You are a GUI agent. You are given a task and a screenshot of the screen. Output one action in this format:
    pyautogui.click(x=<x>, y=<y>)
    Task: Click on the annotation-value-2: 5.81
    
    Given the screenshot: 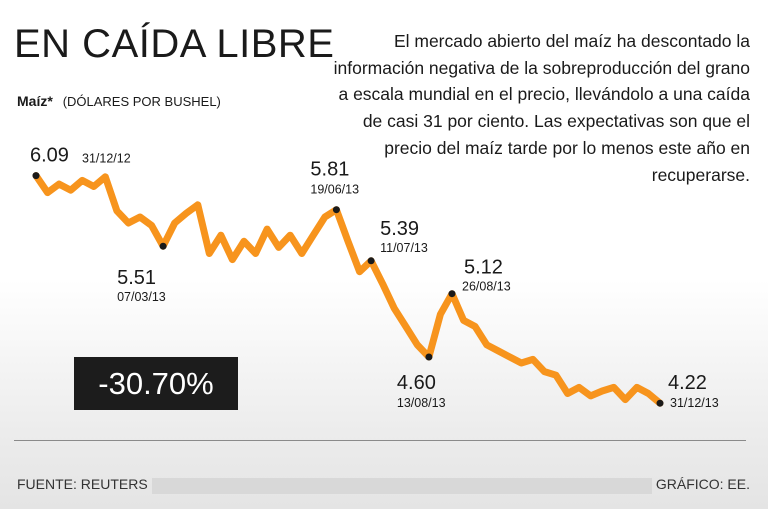 What is the action you would take?
    pyautogui.click(x=329, y=170)
    